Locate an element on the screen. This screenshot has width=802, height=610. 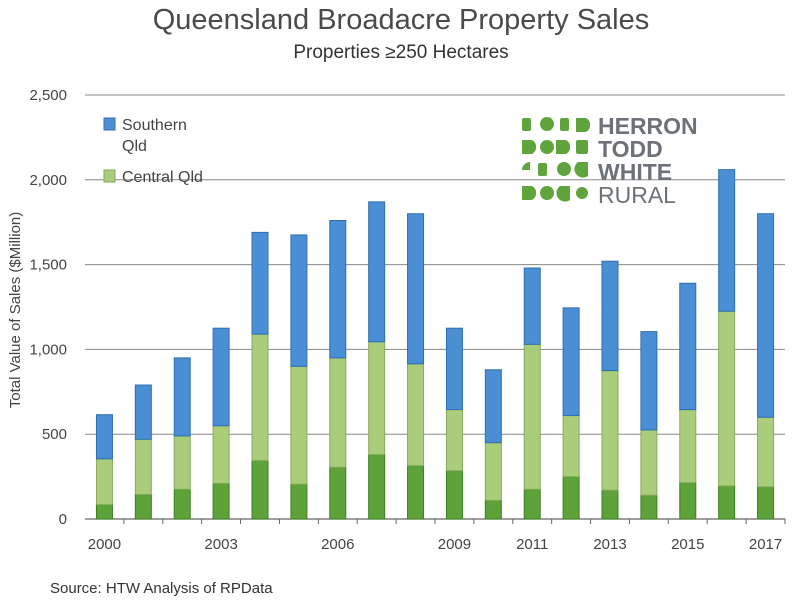
bar-central-qld-2017 is located at coordinates (766, 452).